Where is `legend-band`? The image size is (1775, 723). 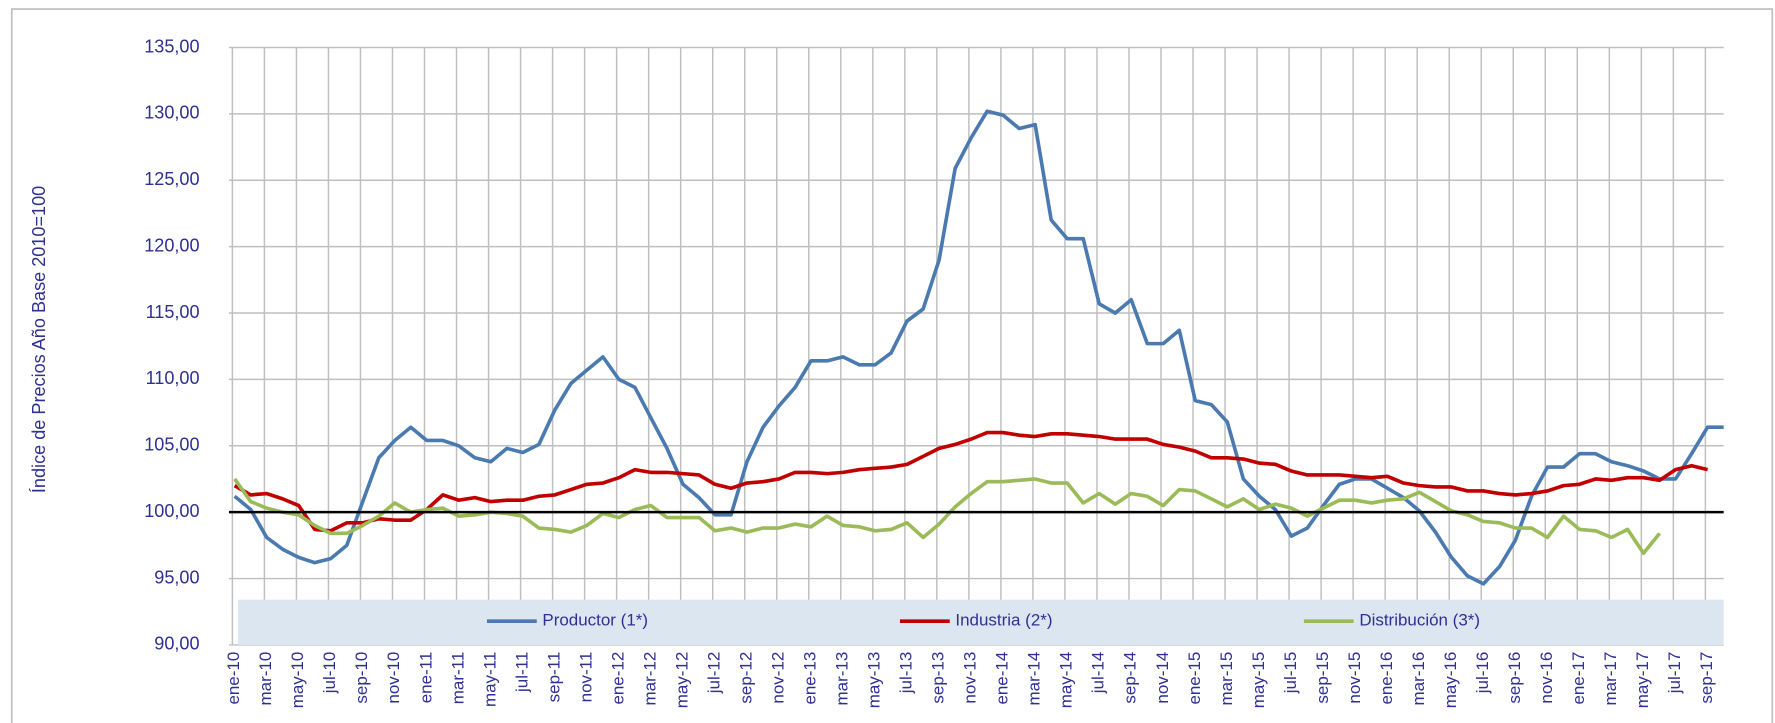 legend-band is located at coordinates (981, 622).